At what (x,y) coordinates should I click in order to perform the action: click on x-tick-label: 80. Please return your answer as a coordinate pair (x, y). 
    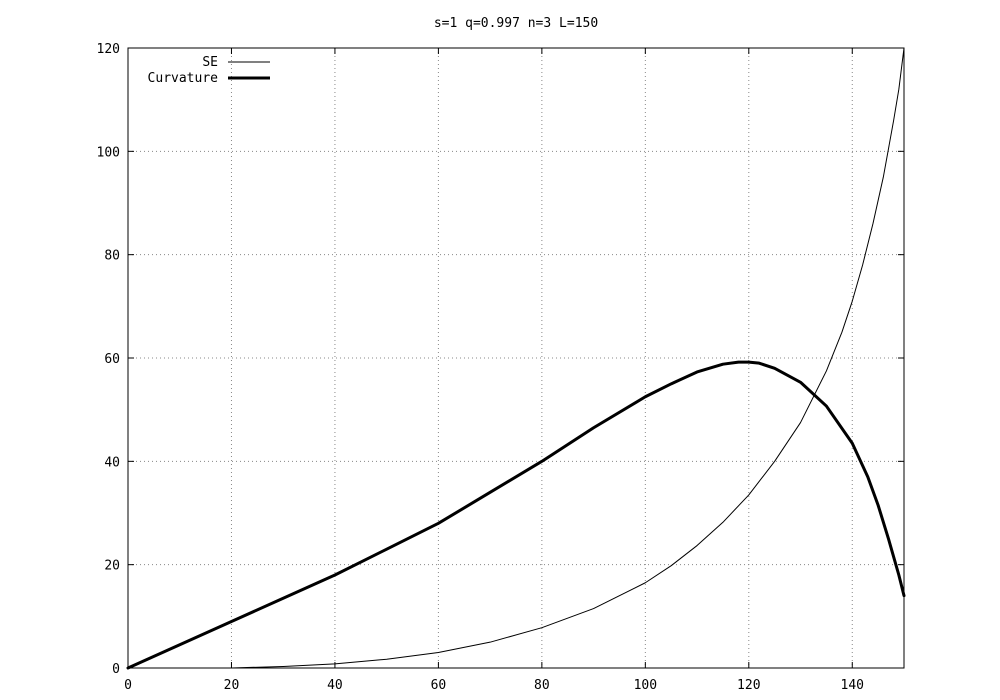
    Looking at the image, I should click on (542, 685).